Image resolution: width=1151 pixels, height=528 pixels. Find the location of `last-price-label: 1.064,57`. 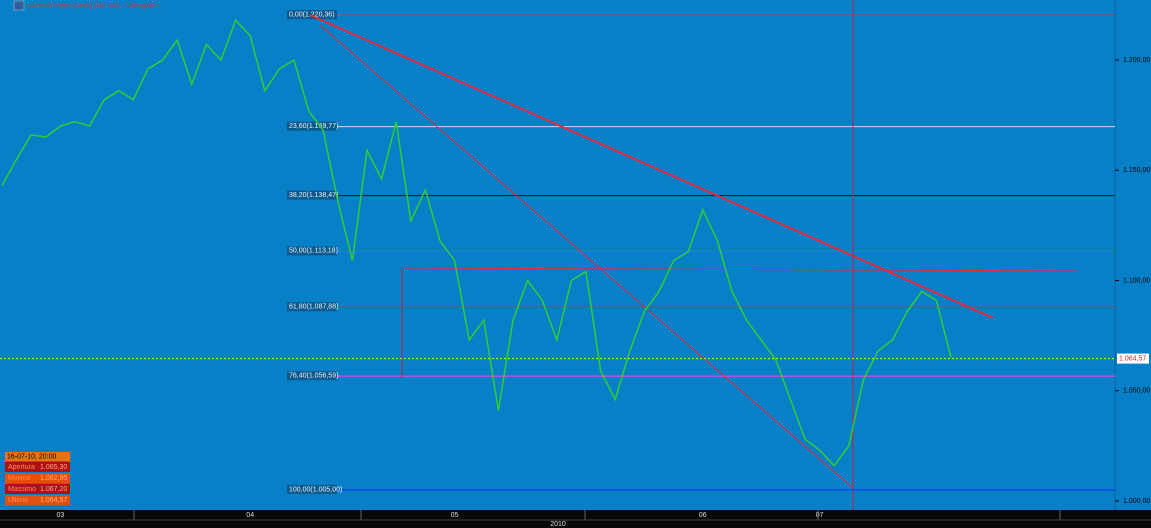

last-price-label: 1.064,57 is located at coordinates (1132, 358).